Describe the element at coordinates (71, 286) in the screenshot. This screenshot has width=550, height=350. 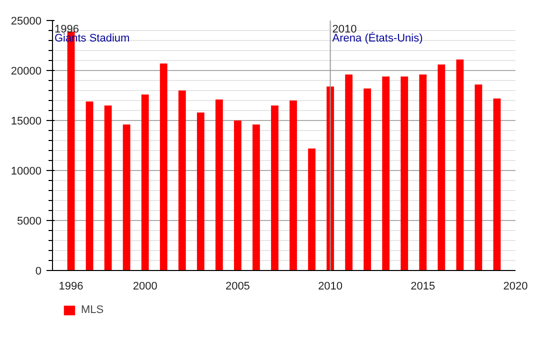
I see `x-tick-label: 1996` at that location.